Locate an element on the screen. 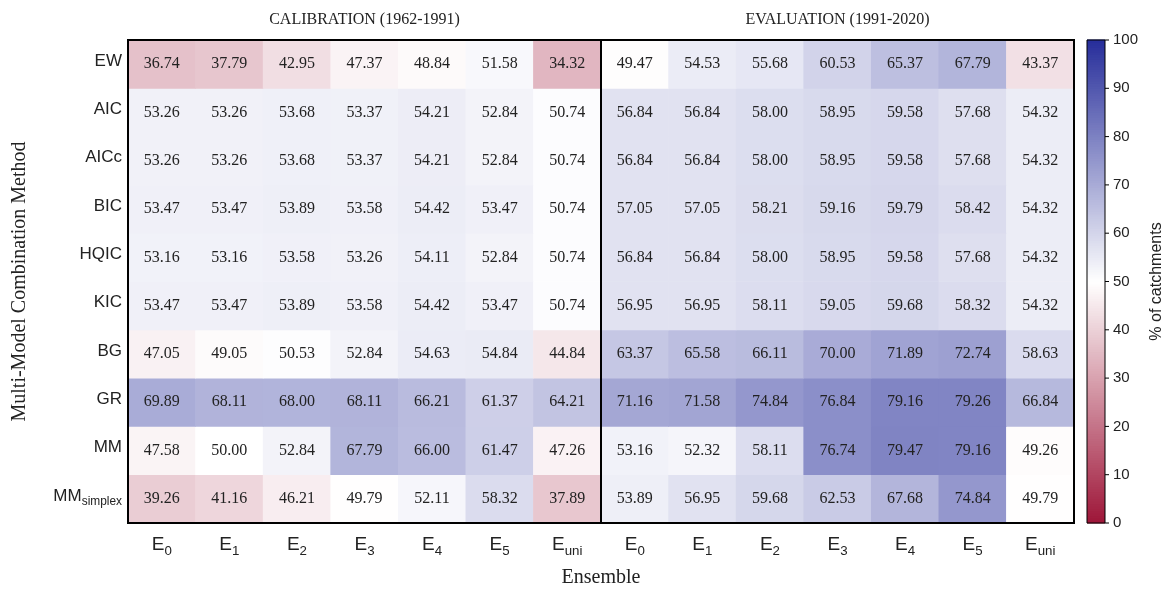  data-label: 62.53 is located at coordinates (837, 498).